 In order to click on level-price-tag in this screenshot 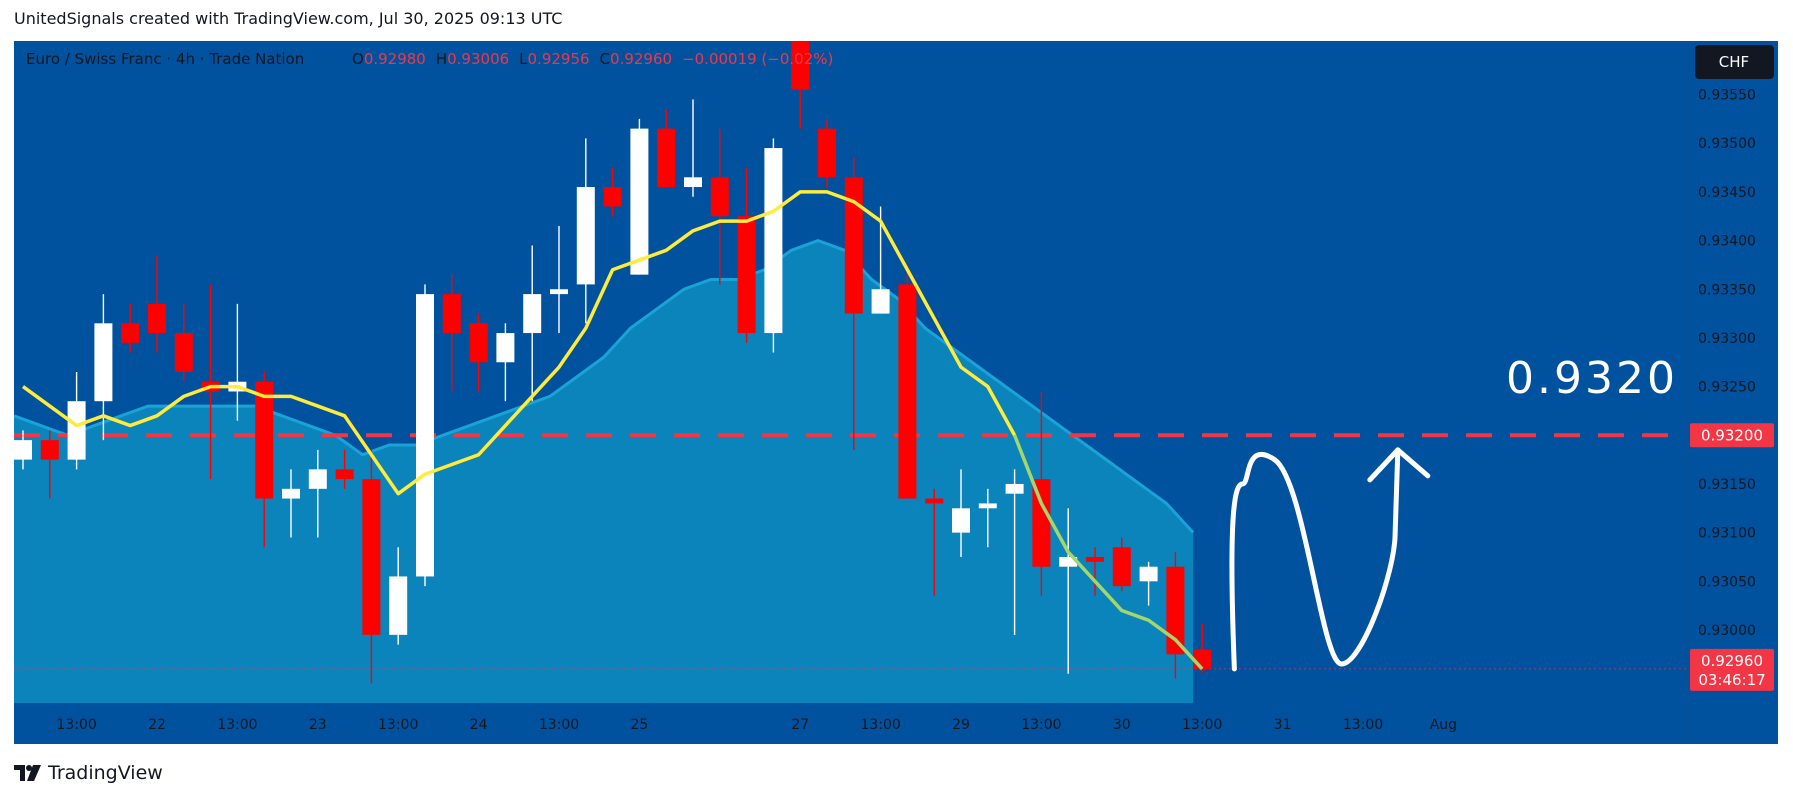, I will do `click(1732, 435)`.